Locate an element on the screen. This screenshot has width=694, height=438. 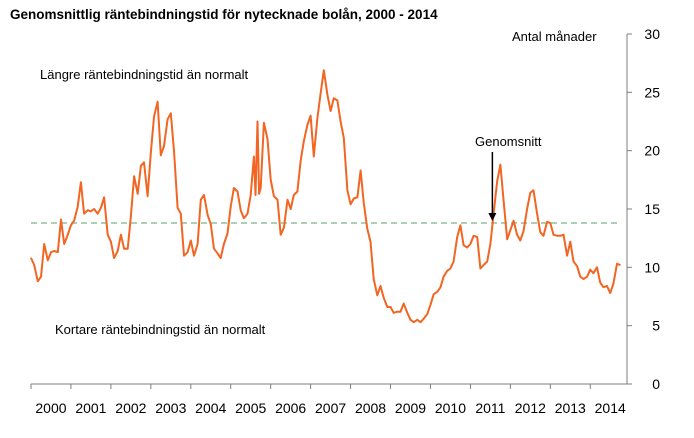
annotation-average: Genomsnitt is located at coordinates (508, 141).